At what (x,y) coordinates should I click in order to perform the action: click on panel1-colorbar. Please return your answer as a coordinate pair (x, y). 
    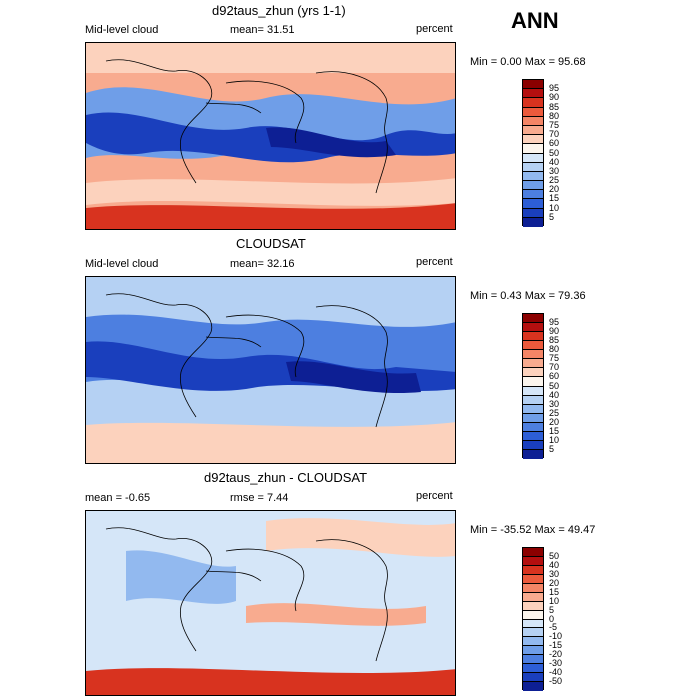
    Looking at the image, I should click on (533, 153).